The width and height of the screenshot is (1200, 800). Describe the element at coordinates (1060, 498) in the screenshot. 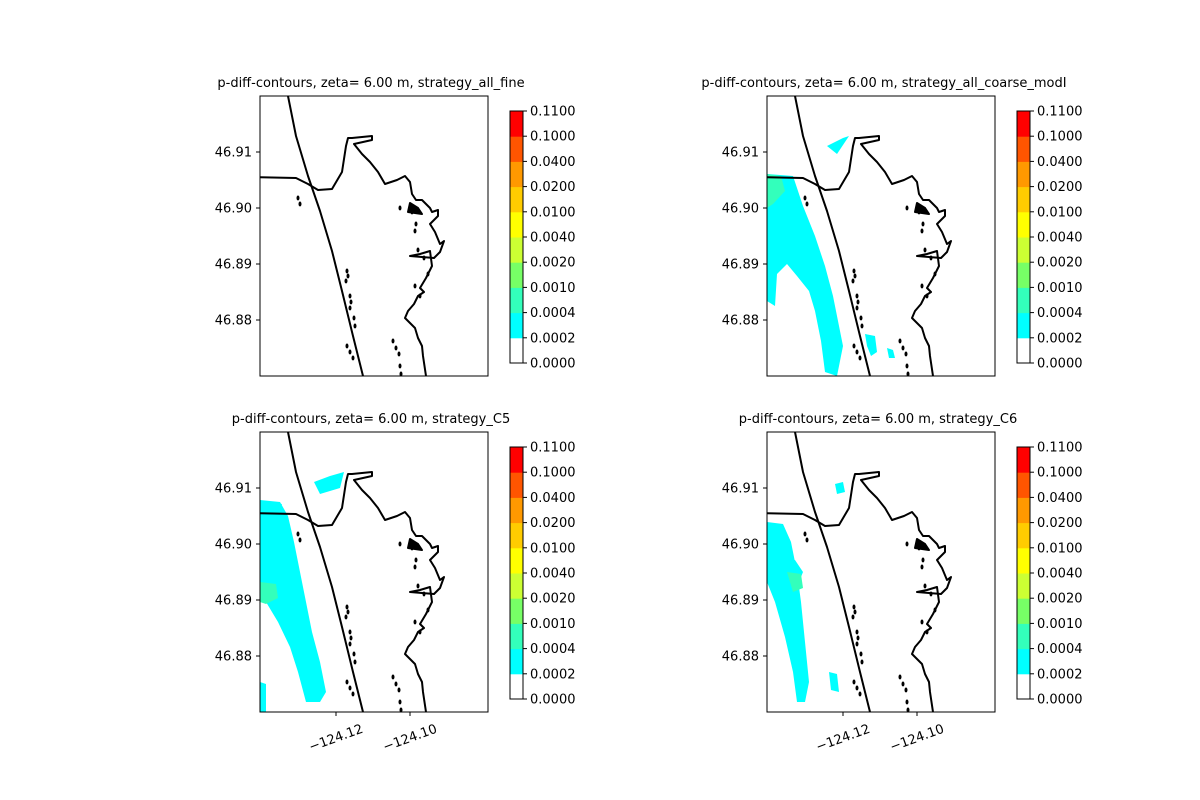

I see `colorbar-tick-label: 0.0400` at that location.